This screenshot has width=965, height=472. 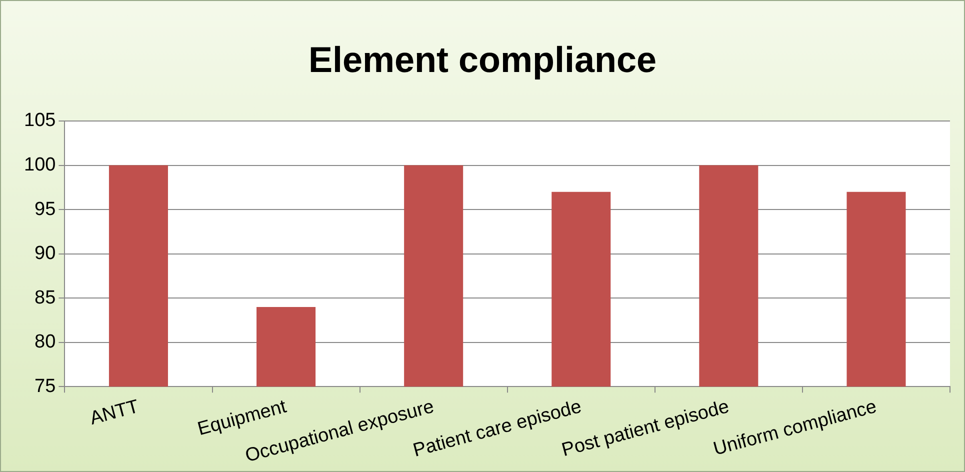 What do you see at coordinates (45, 342) in the screenshot?
I see `y-tick-label: 80` at bounding box center [45, 342].